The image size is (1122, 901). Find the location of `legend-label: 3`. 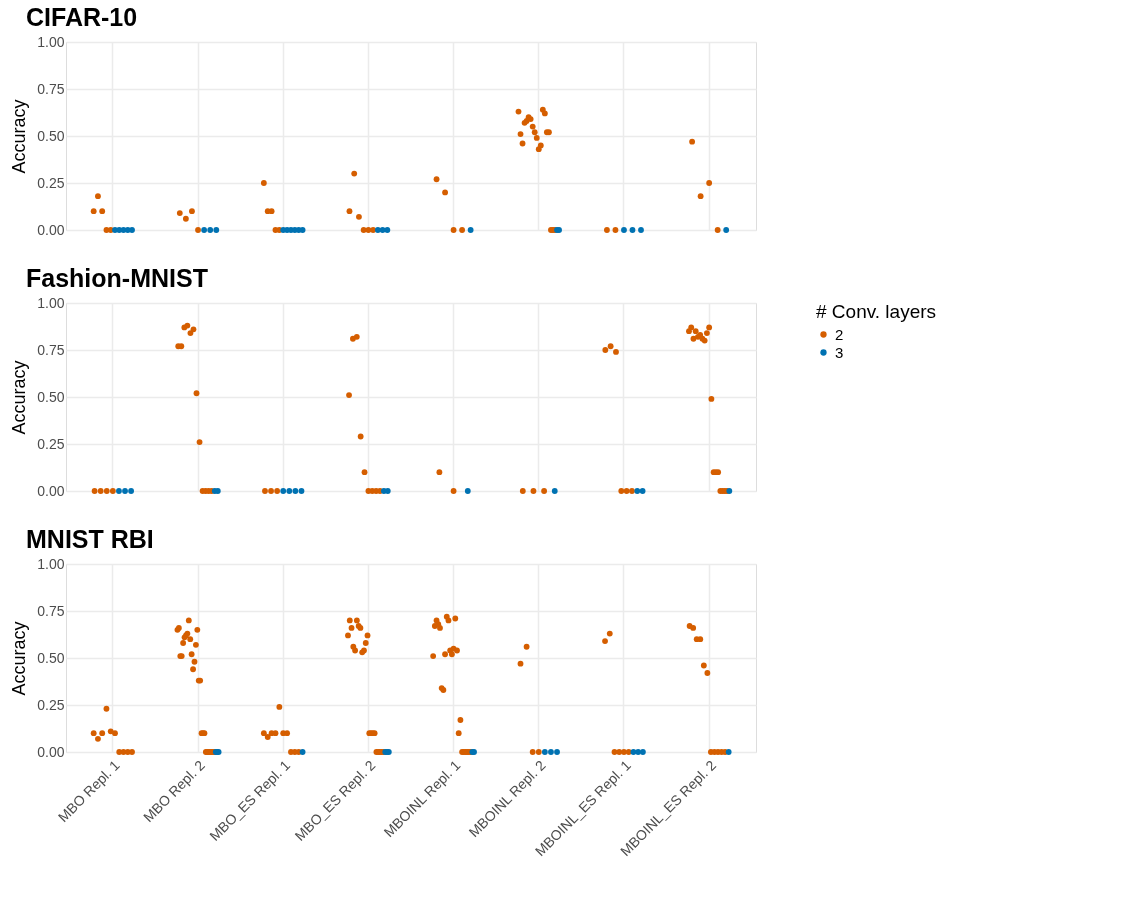

legend-label: 3 is located at coordinates (839, 352).